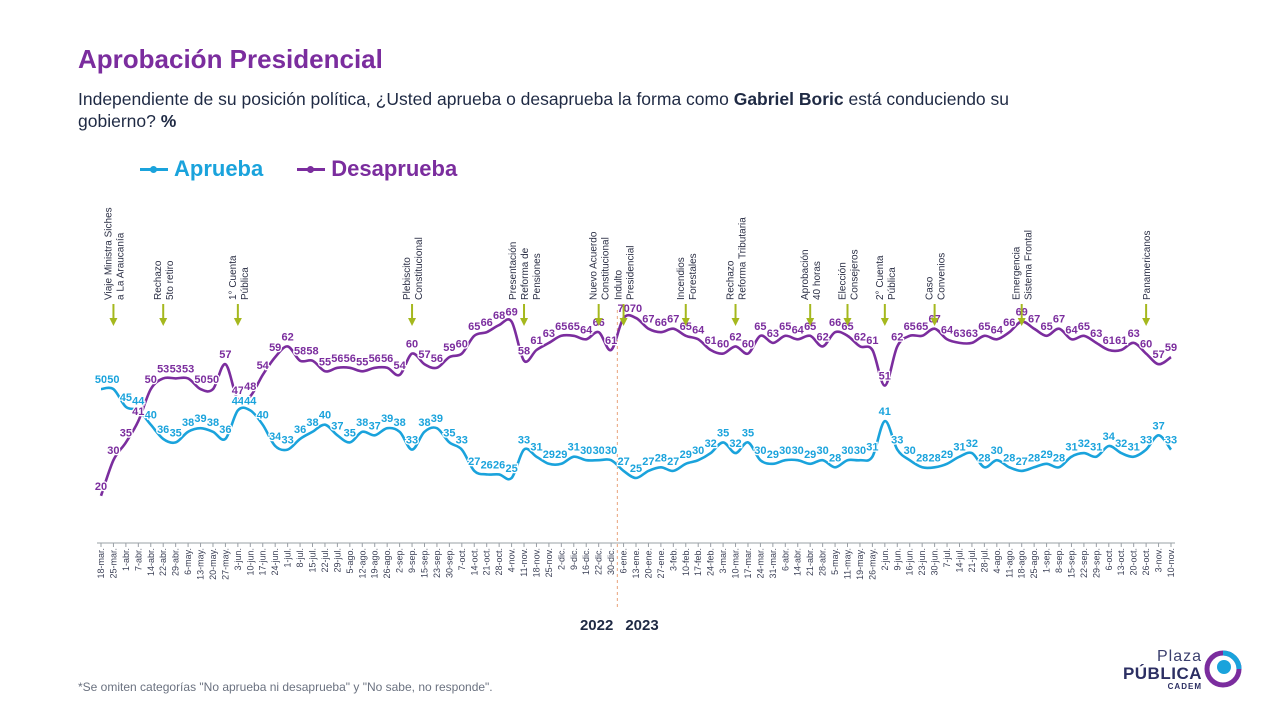 The height and width of the screenshot is (713, 1272). Describe the element at coordinates (1162, 673) in the screenshot. I see `logo-line-2: PÚBLICA` at that location.